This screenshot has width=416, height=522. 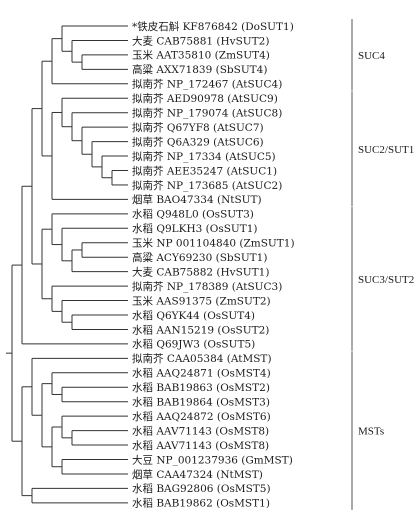 I want to click on leaf-label: 玉米 AAS91375 (ZmSUT2), so click(x=201, y=300).